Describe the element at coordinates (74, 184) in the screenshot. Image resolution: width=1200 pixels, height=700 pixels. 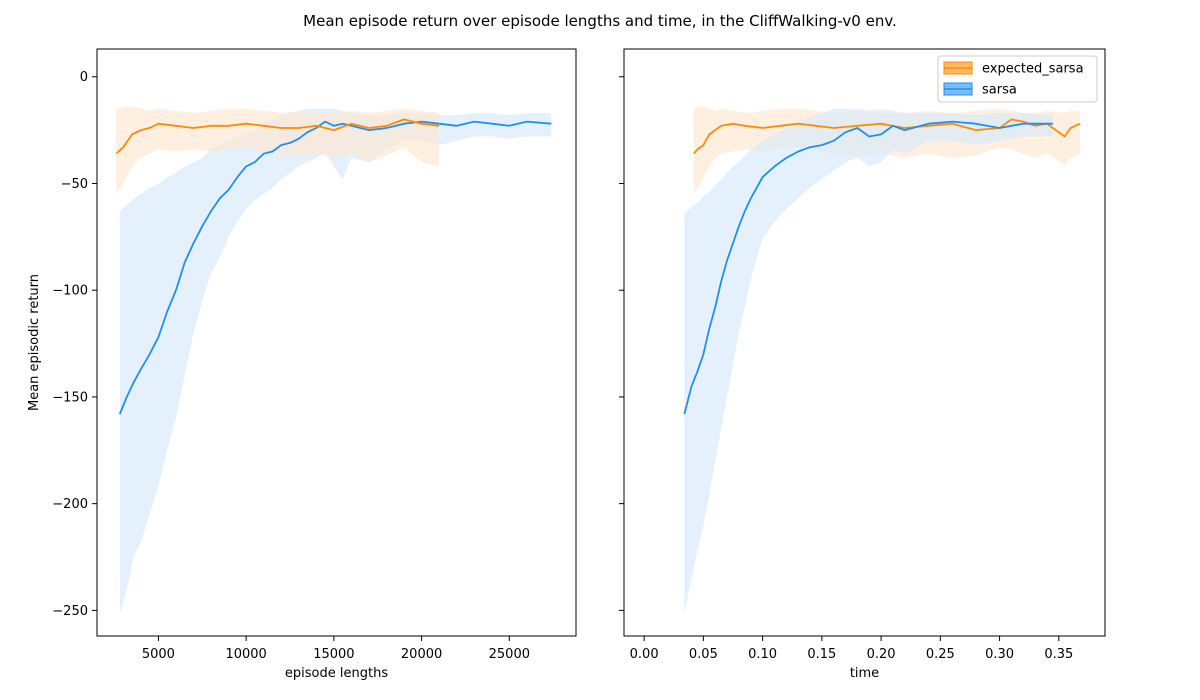
I see `y-tick-label: −50` at that location.